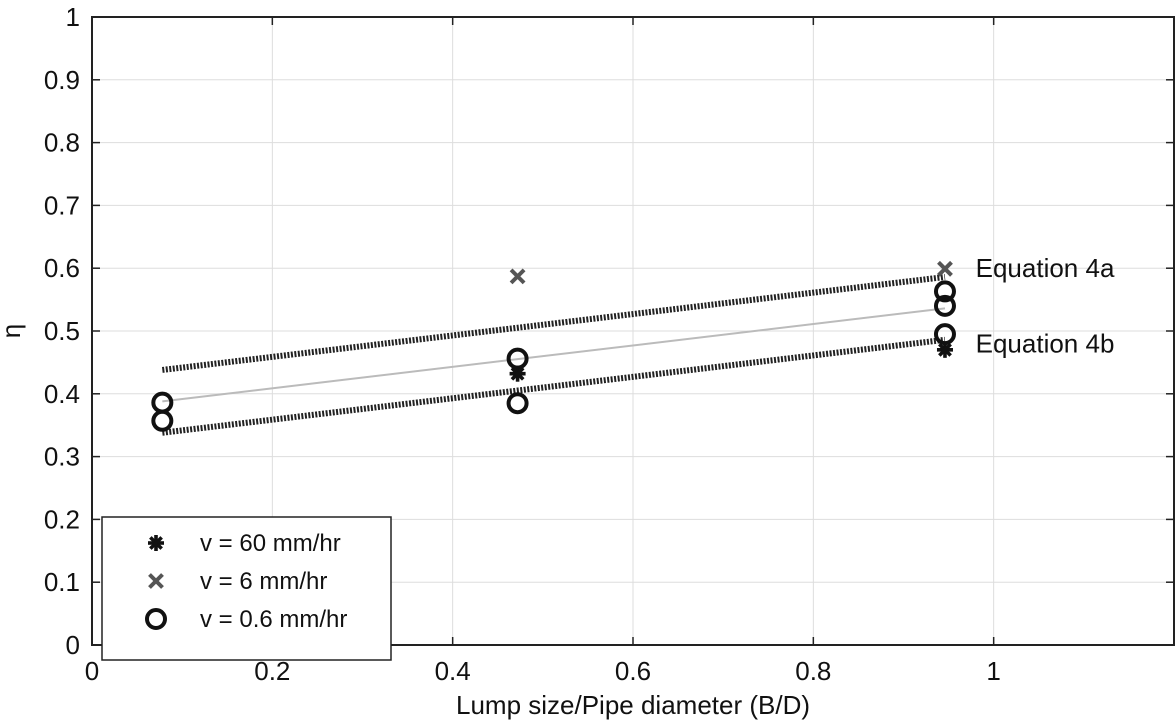  What do you see at coordinates (62, 268) in the screenshot?
I see `y-tick-label: 0.6` at bounding box center [62, 268].